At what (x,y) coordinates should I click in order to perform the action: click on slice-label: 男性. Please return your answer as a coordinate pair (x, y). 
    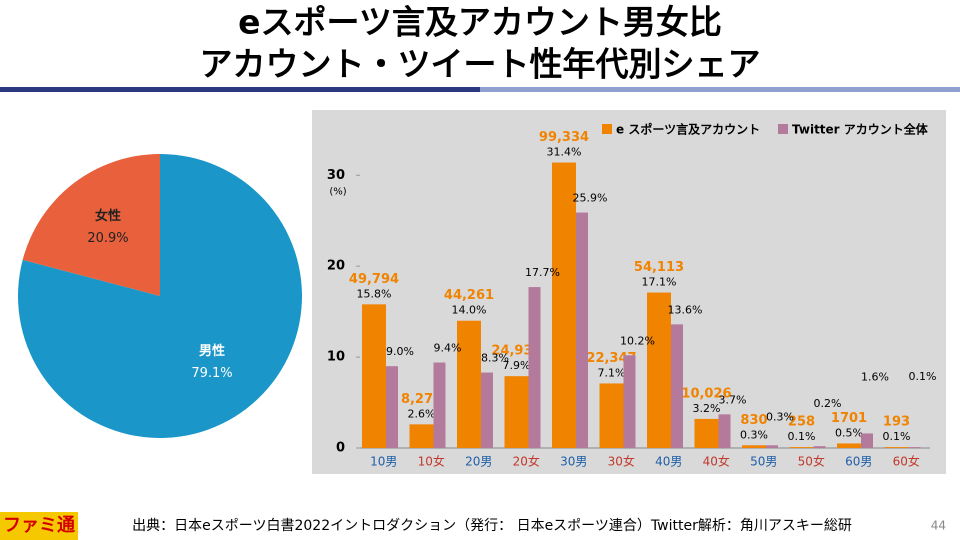
    Looking at the image, I should click on (212, 351).